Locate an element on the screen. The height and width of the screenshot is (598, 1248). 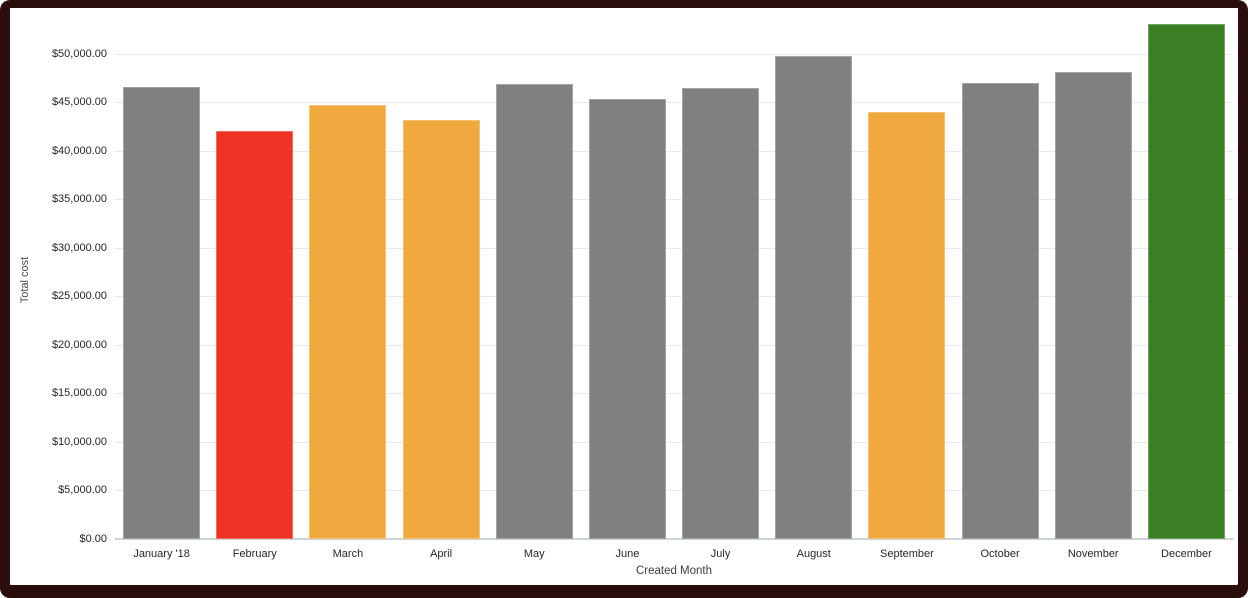
bar-november is located at coordinates (1093, 305).